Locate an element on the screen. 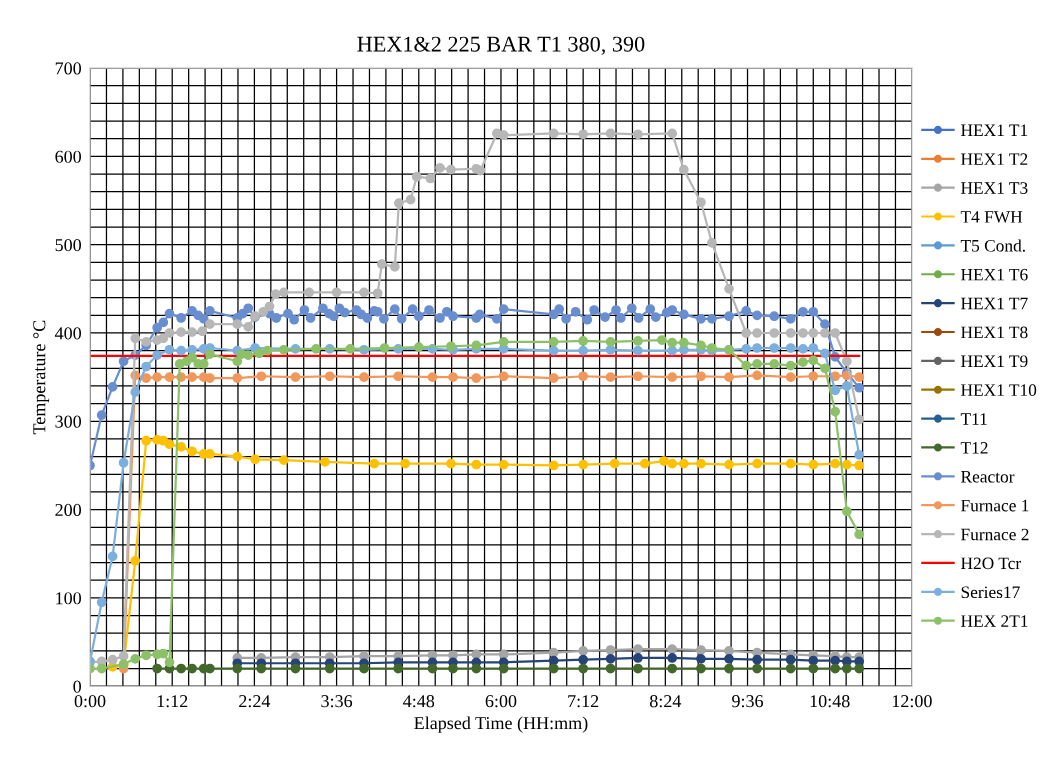 This screenshot has width=1053, height=765. legend-label: HEX1 T2 is located at coordinates (994, 159).